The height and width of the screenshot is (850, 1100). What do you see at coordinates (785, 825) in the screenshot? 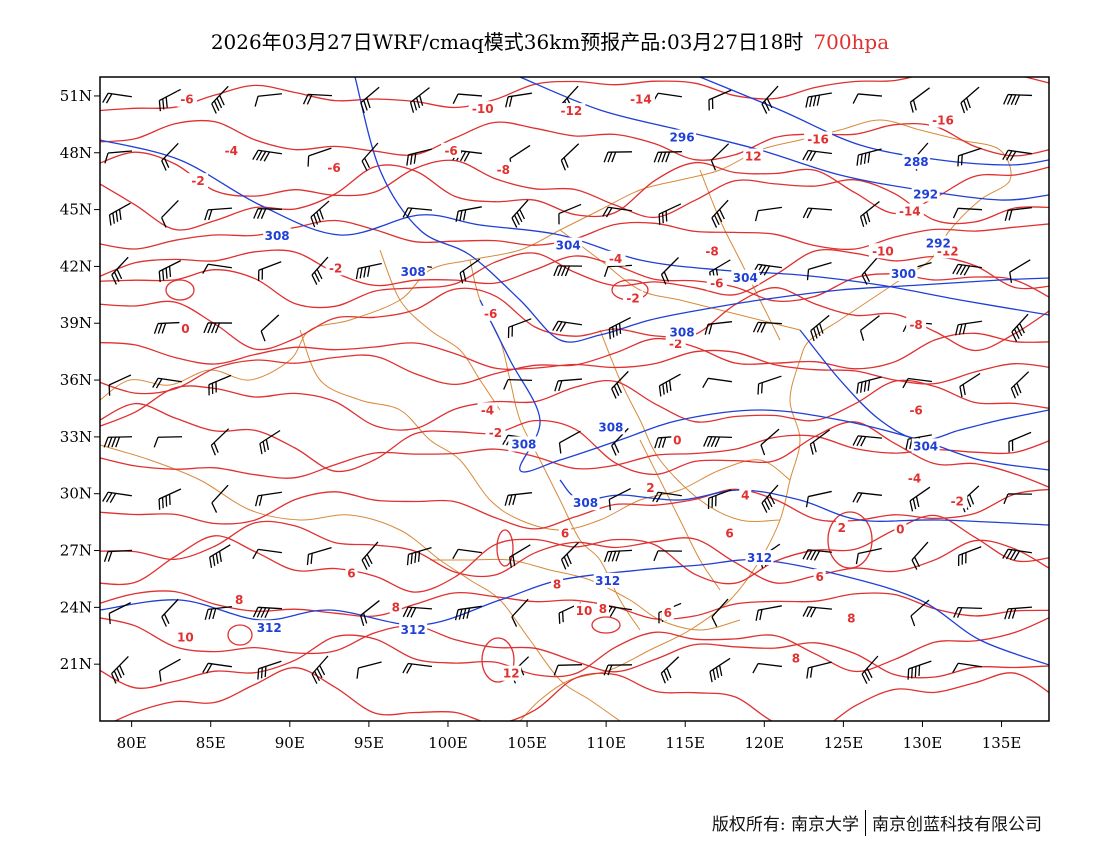
I see `copyright-text: 版权所有: 南京大学` at bounding box center [785, 825].